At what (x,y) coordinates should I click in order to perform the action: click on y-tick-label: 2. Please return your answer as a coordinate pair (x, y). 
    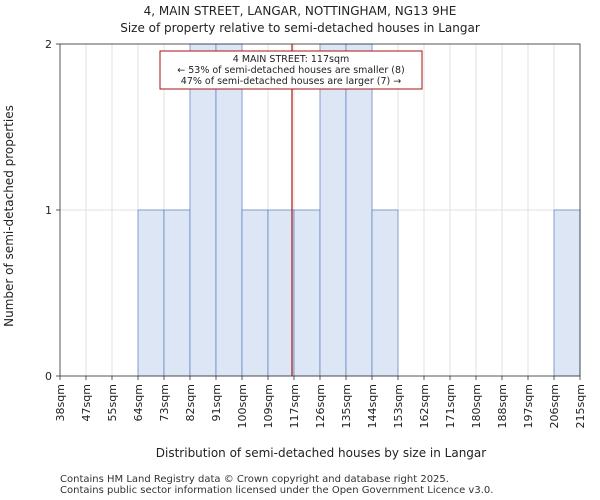
    Looking at the image, I should click on (48, 44).